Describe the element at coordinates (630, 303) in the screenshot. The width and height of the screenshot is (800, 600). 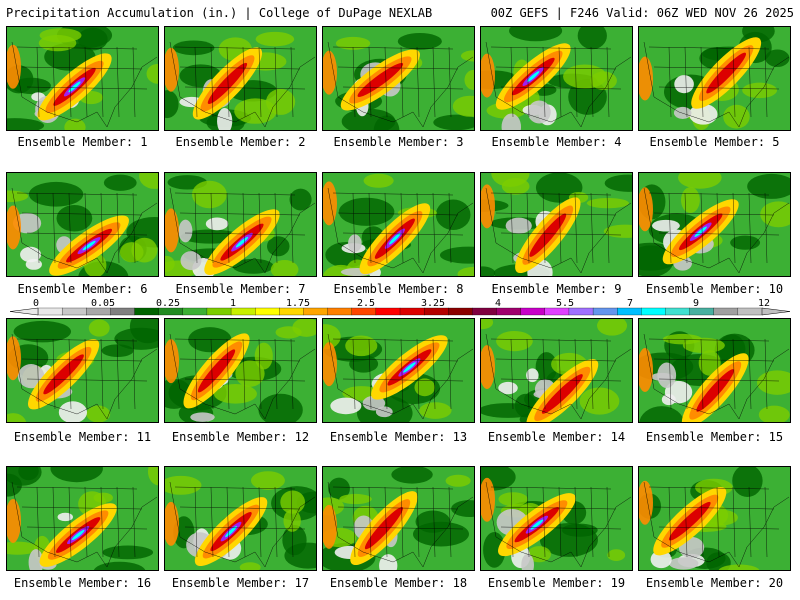
I see `colorbar-tick-label: 7` at that location.